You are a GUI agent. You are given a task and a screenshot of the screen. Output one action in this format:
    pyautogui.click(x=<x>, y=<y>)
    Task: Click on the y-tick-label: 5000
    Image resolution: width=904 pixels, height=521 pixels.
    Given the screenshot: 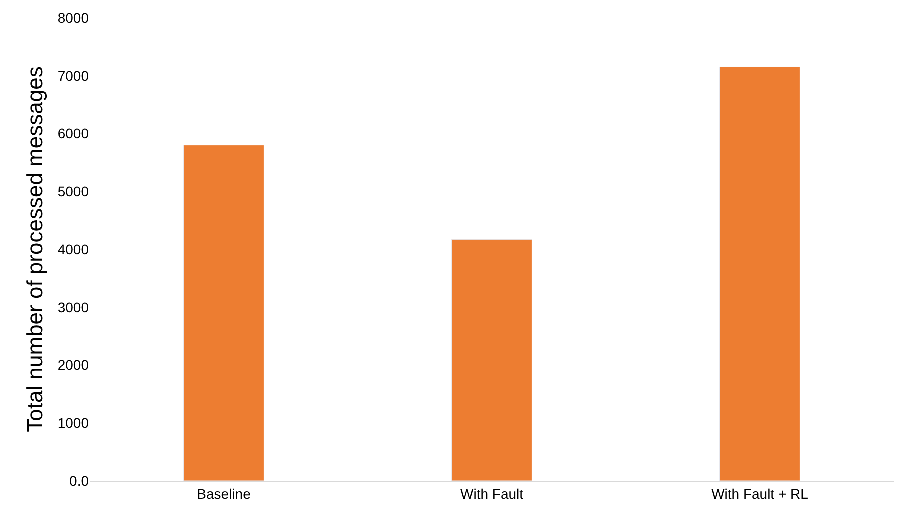 What is the action you would take?
    pyautogui.click(x=74, y=192)
    